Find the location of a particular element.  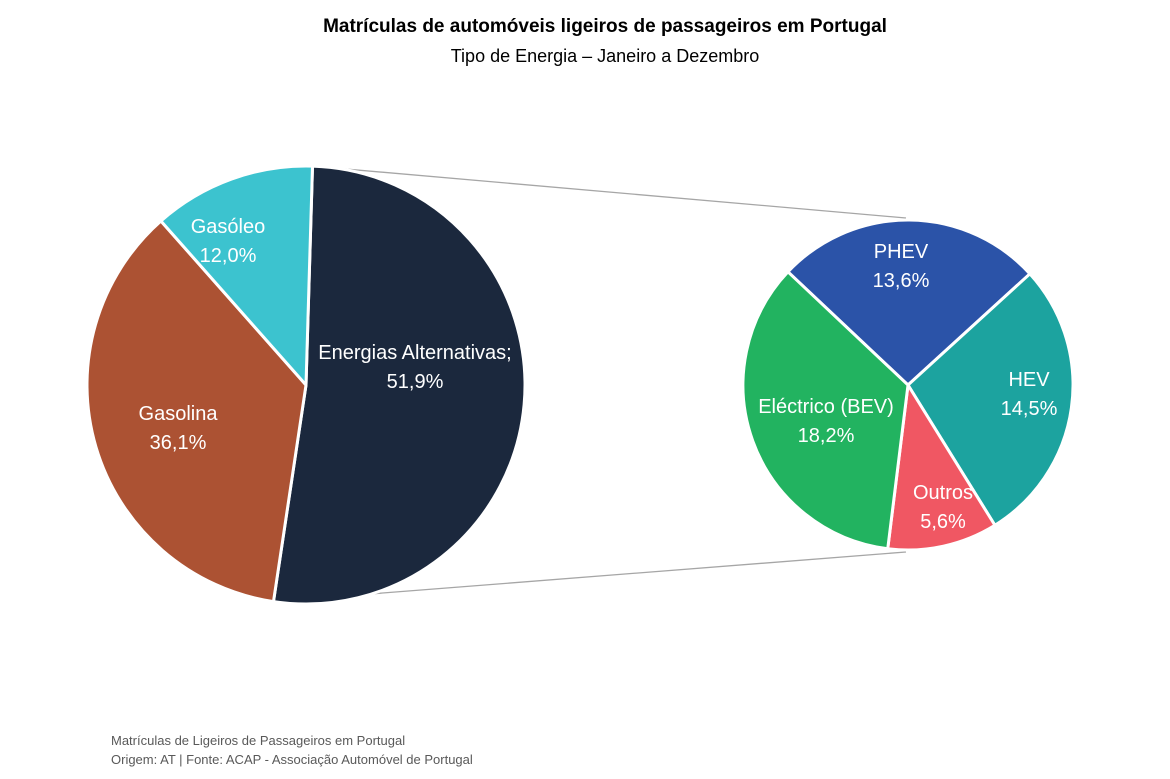

breakdown-slice-phev is located at coordinates (909, 302).